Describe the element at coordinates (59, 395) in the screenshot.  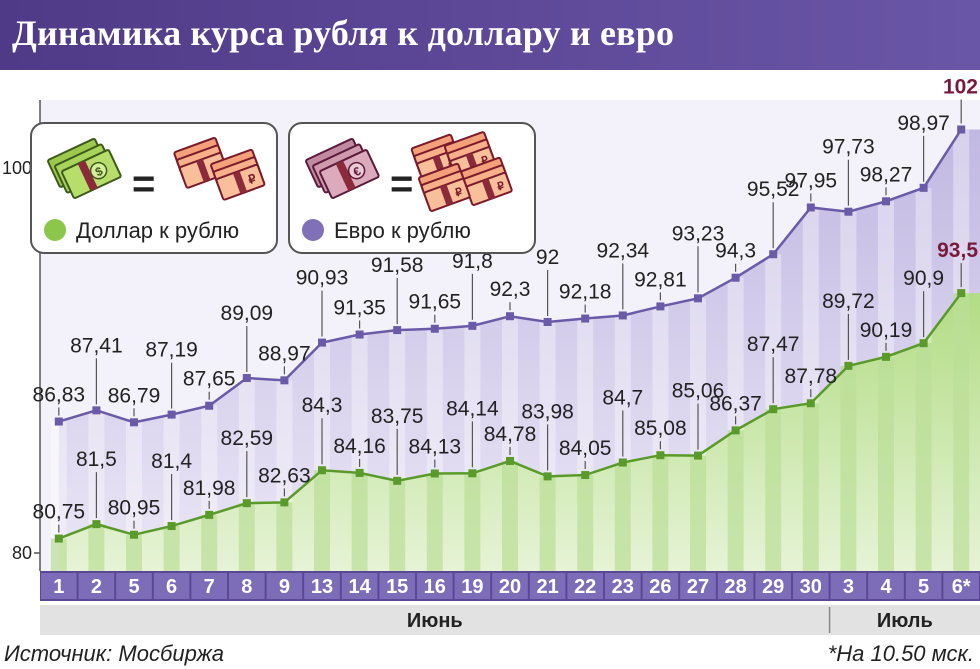
I see `eur-data-label: 86,83` at that location.